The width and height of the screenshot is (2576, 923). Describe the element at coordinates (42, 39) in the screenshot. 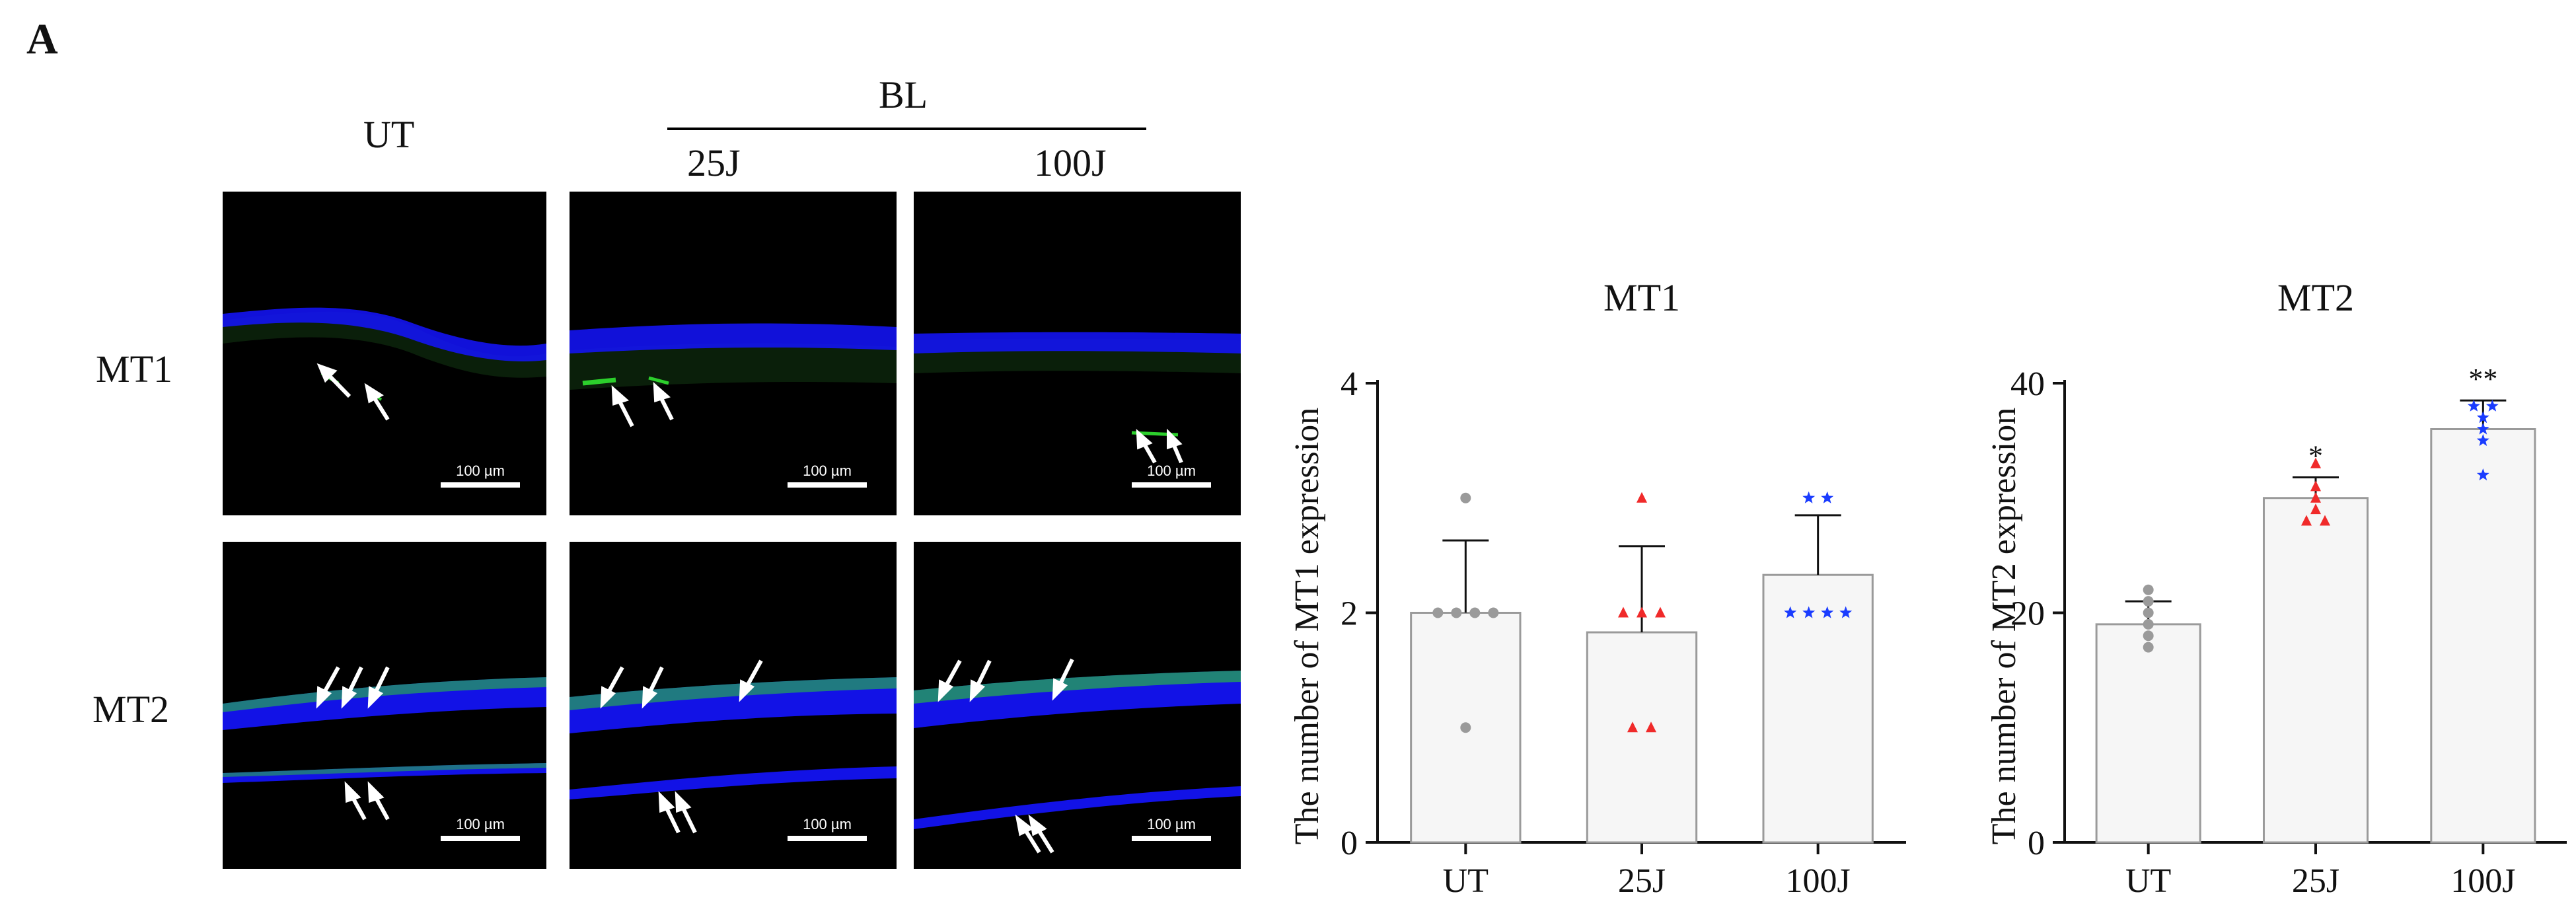

I see `panel-letter: A` at that location.